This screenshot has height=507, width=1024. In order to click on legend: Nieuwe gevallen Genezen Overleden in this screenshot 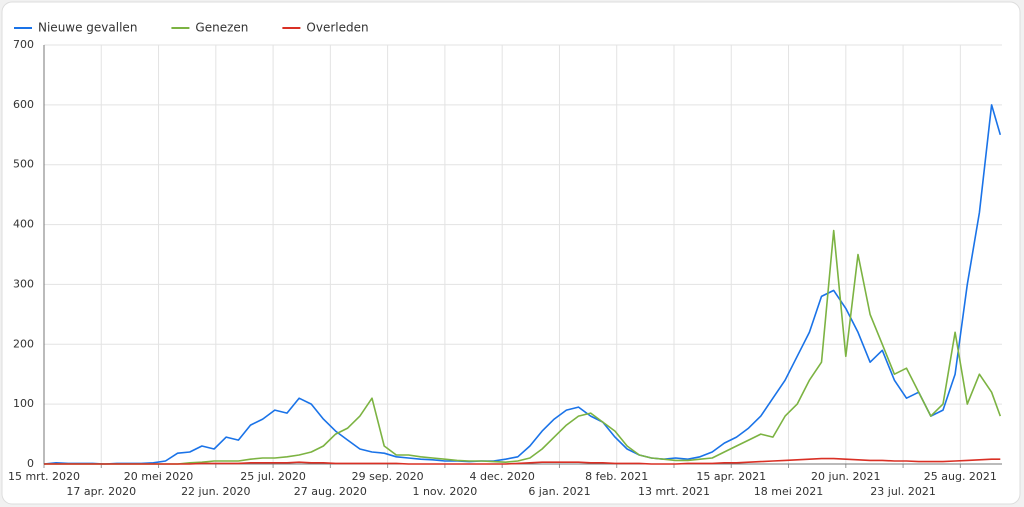, I will do `click(191, 28)`.